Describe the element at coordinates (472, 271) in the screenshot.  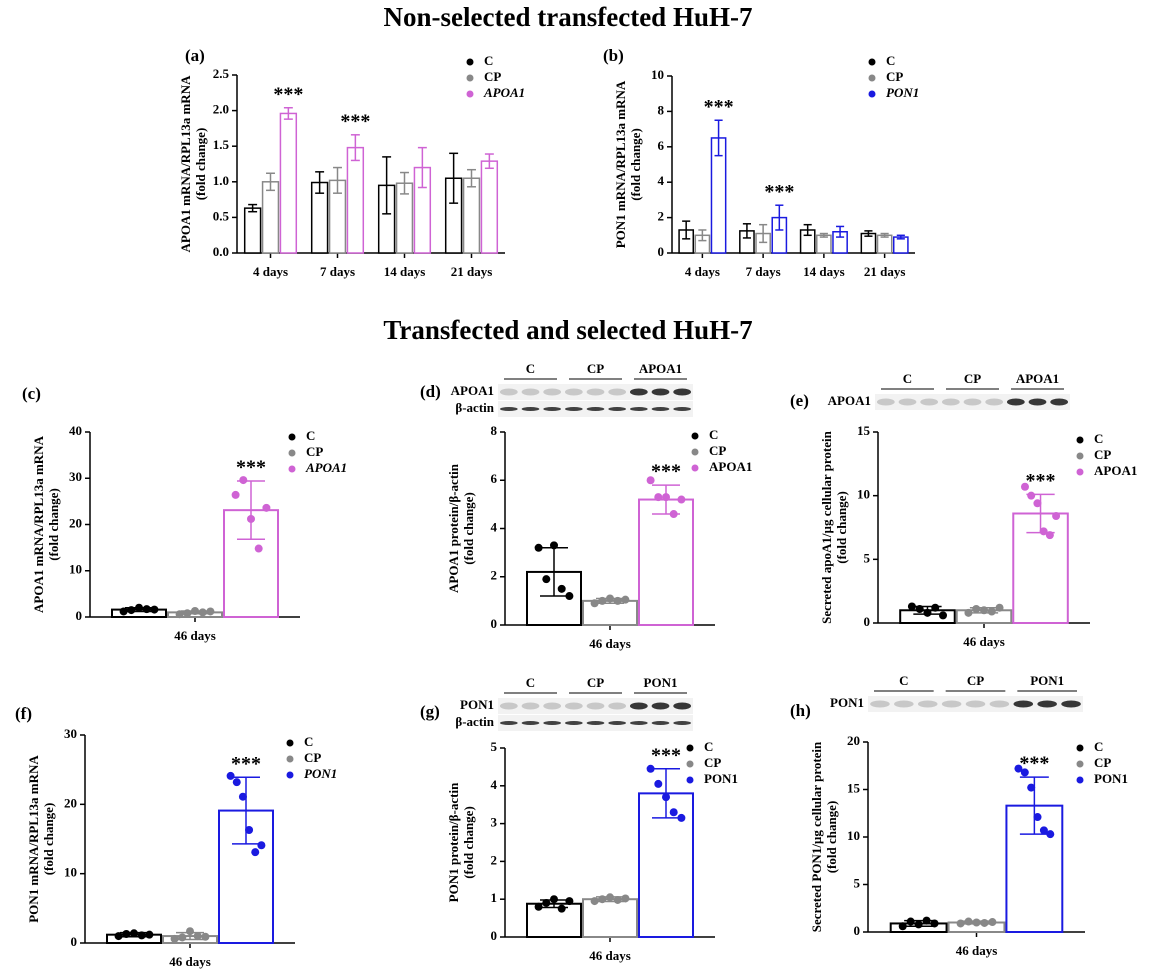
I see `x-tick-label: 21 days` at that location.